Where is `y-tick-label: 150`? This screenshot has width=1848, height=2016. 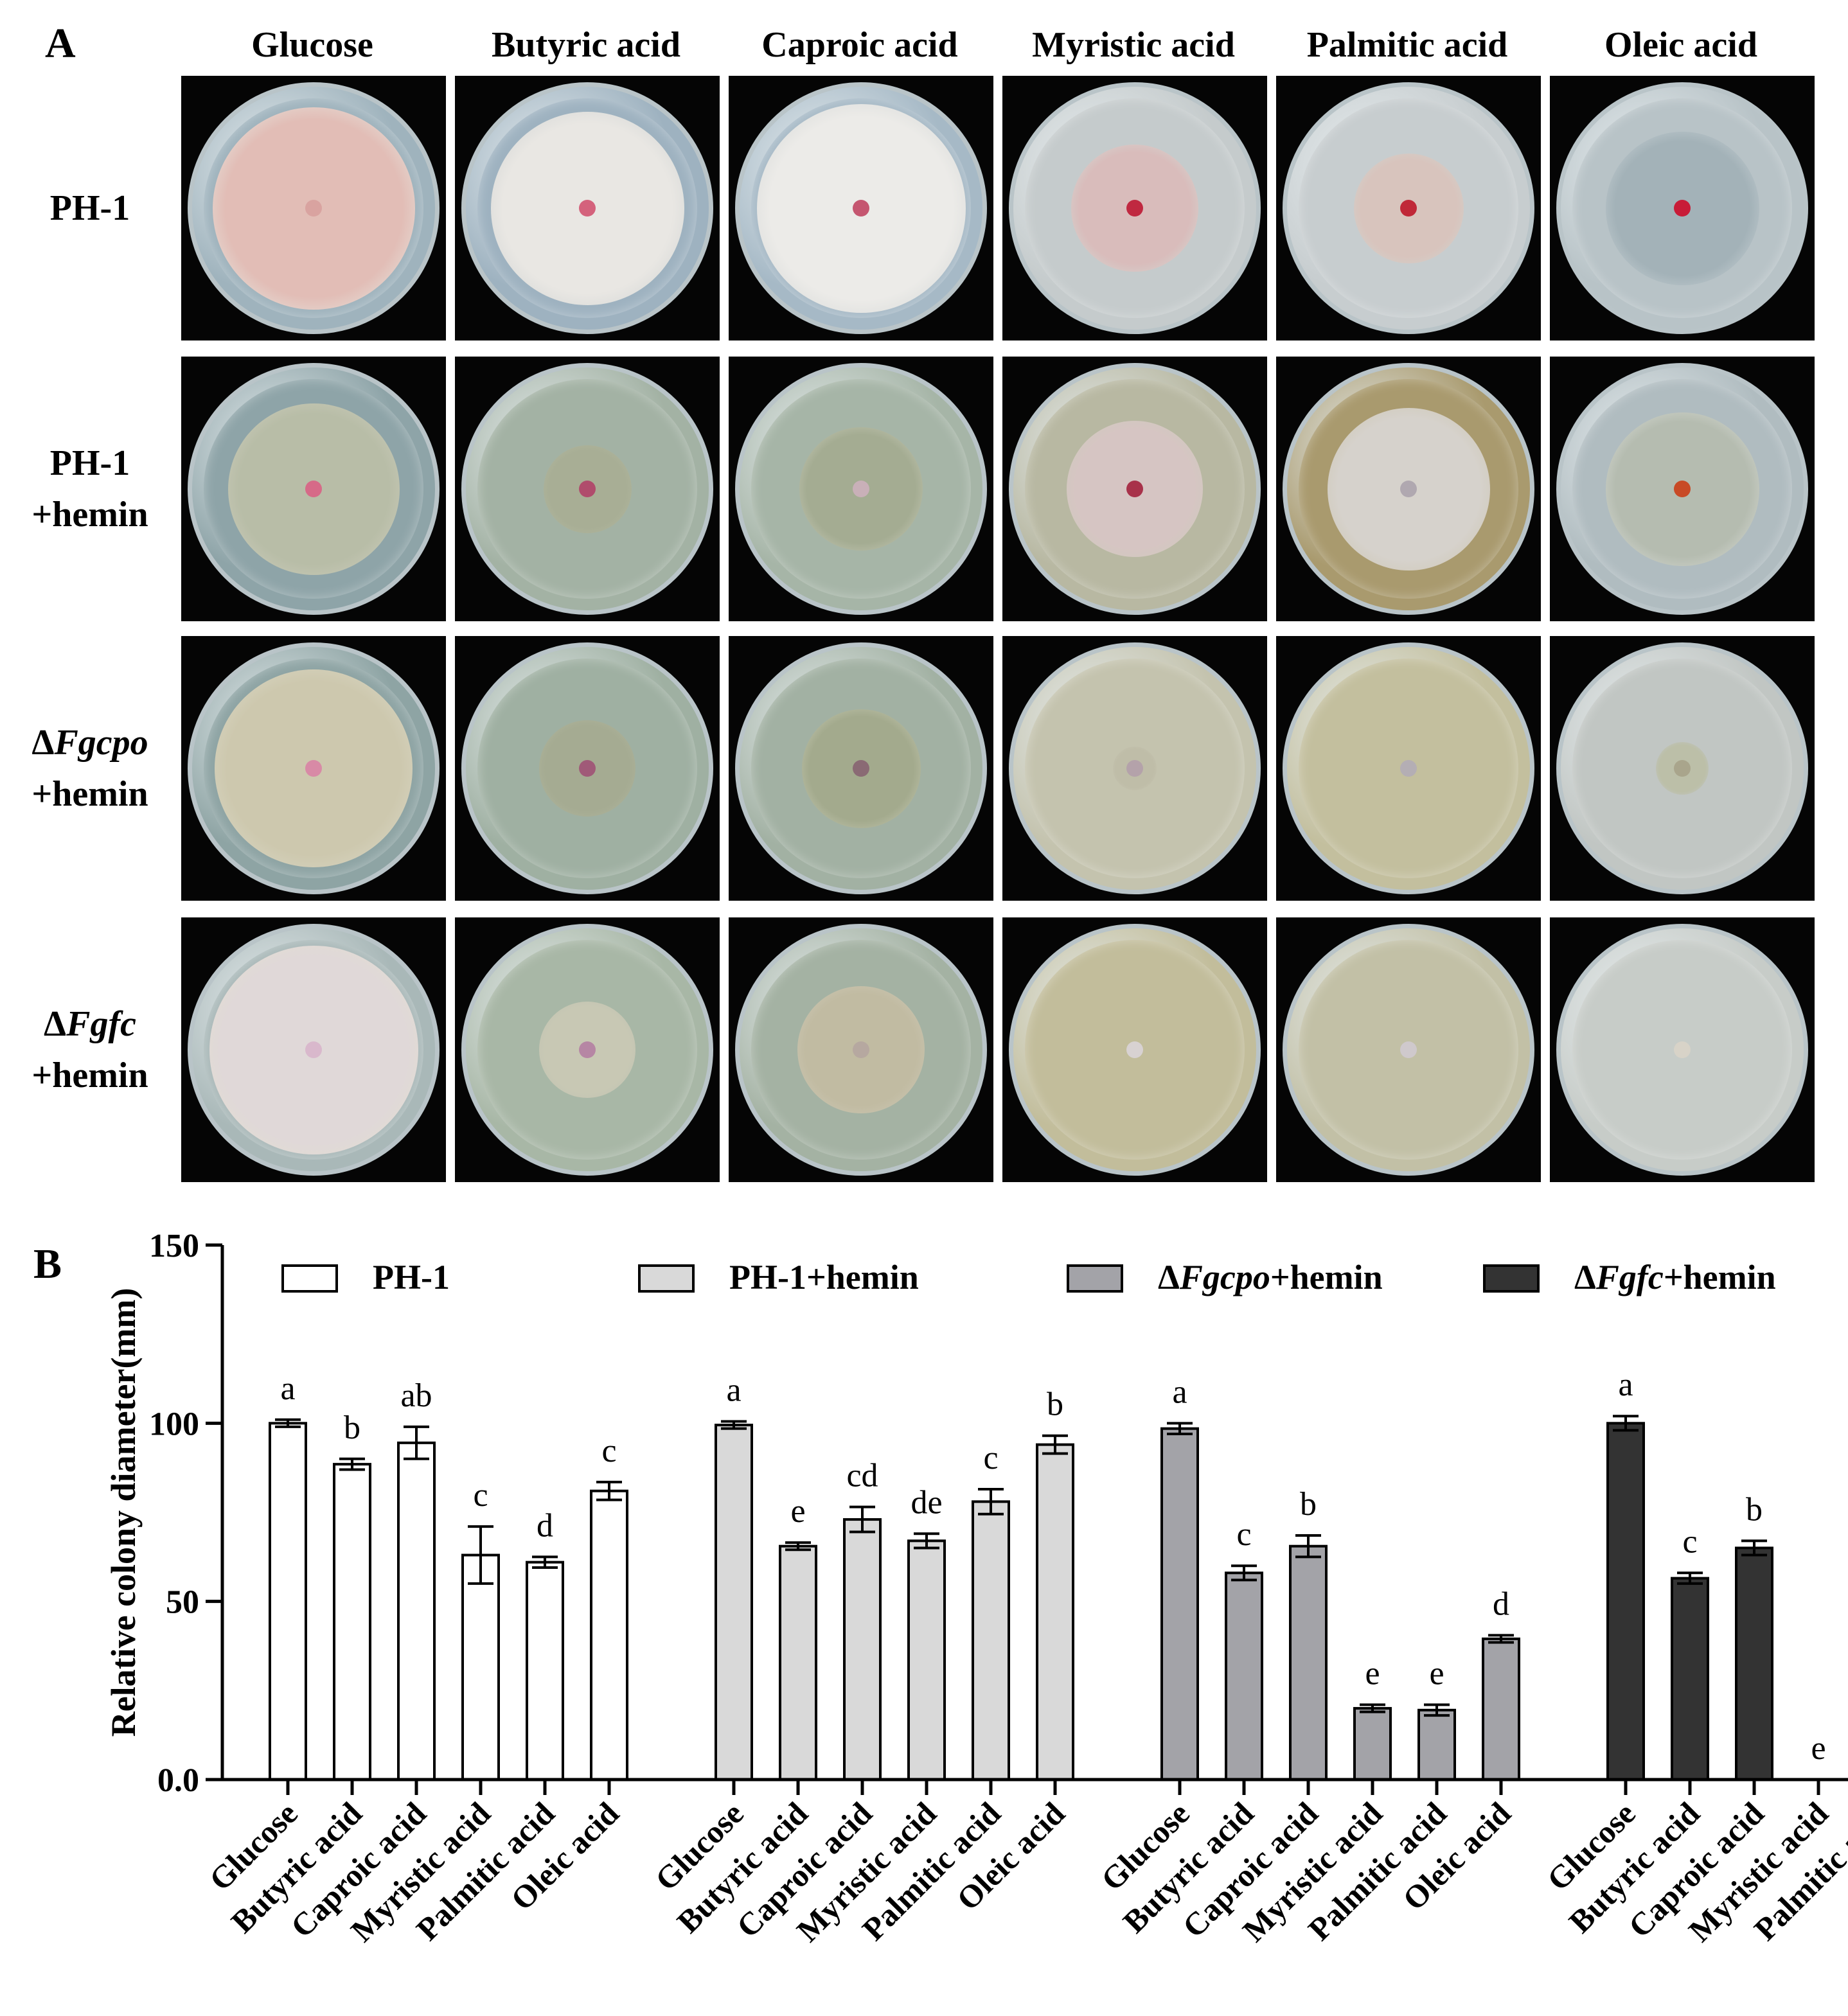
y-tick-label: 150 is located at coordinates (174, 1246).